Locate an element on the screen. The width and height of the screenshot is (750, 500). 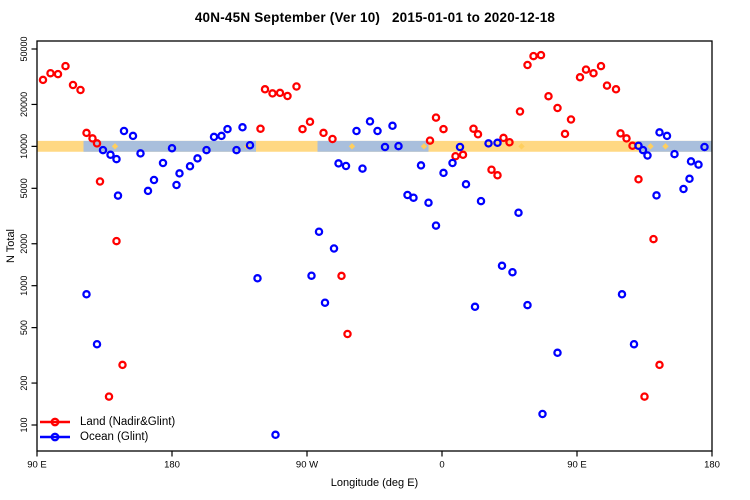
y-tick-label: 1000 is located at coordinates (24, 286).